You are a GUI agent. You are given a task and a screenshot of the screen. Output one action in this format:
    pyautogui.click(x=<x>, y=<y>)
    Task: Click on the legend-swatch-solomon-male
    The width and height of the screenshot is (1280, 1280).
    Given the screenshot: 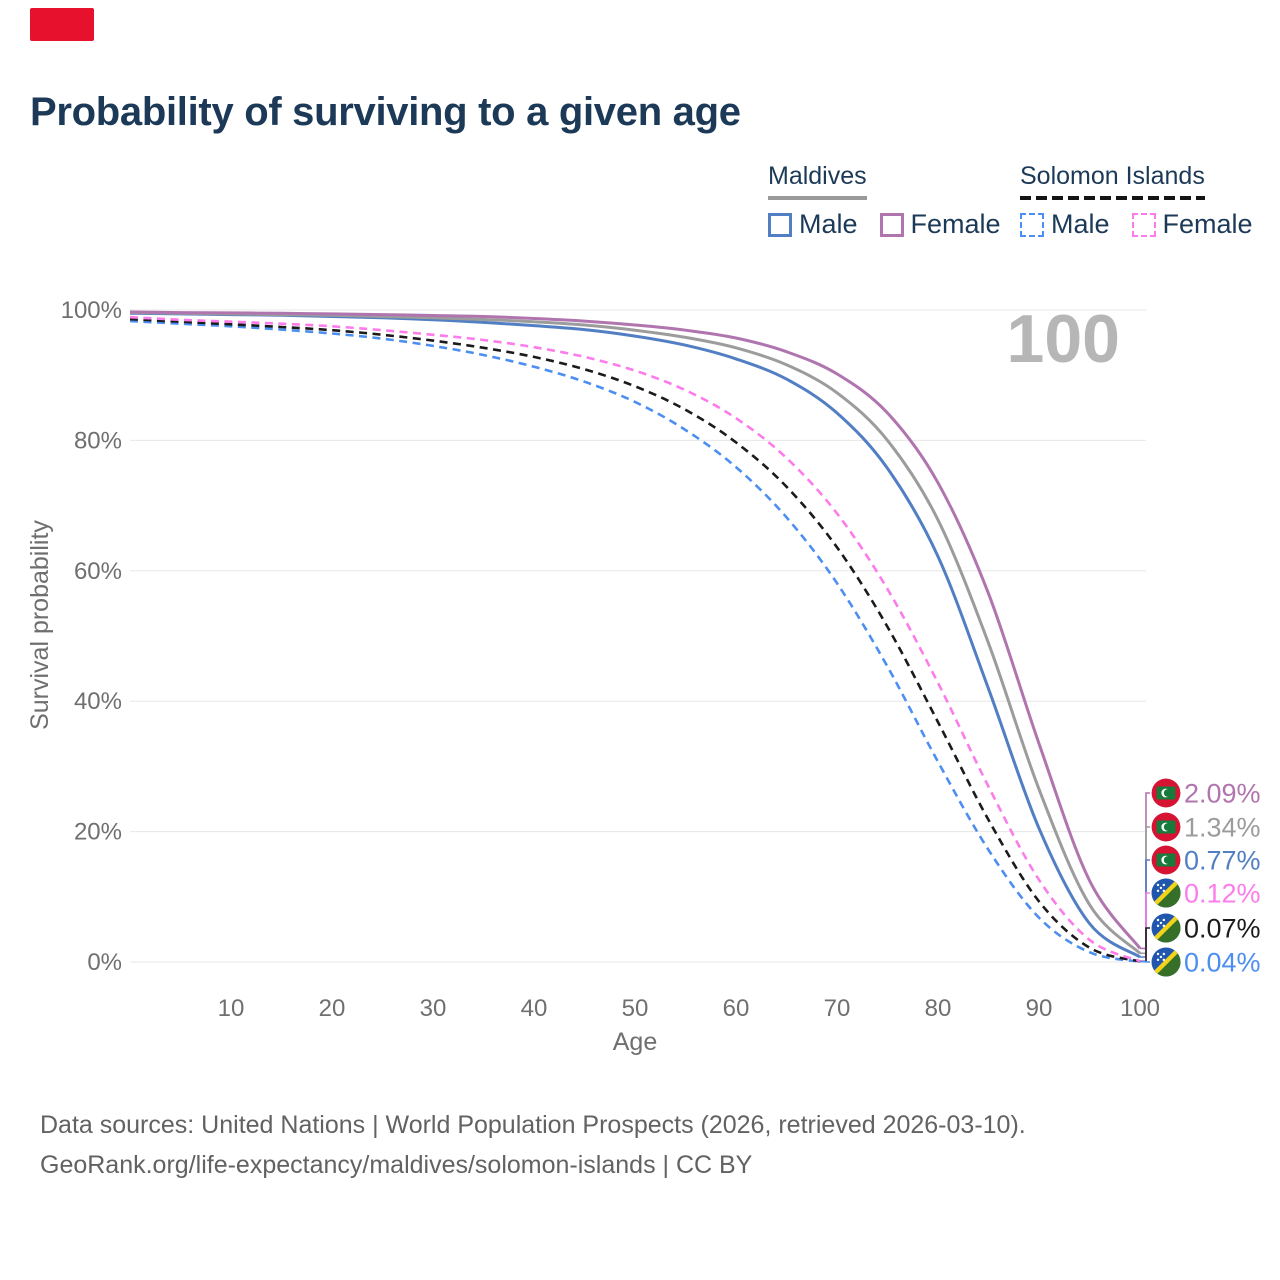 What is the action you would take?
    pyautogui.click(x=1032, y=224)
    